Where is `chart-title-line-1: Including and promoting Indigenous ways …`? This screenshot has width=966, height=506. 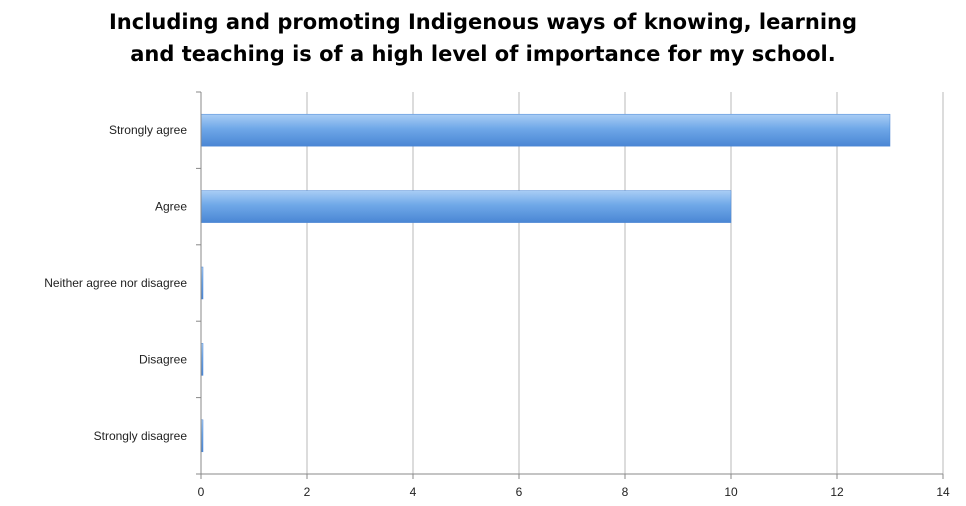
chart-title-line-1: Including and promoting Indigenous ways … is located at coordinates (483, 22).